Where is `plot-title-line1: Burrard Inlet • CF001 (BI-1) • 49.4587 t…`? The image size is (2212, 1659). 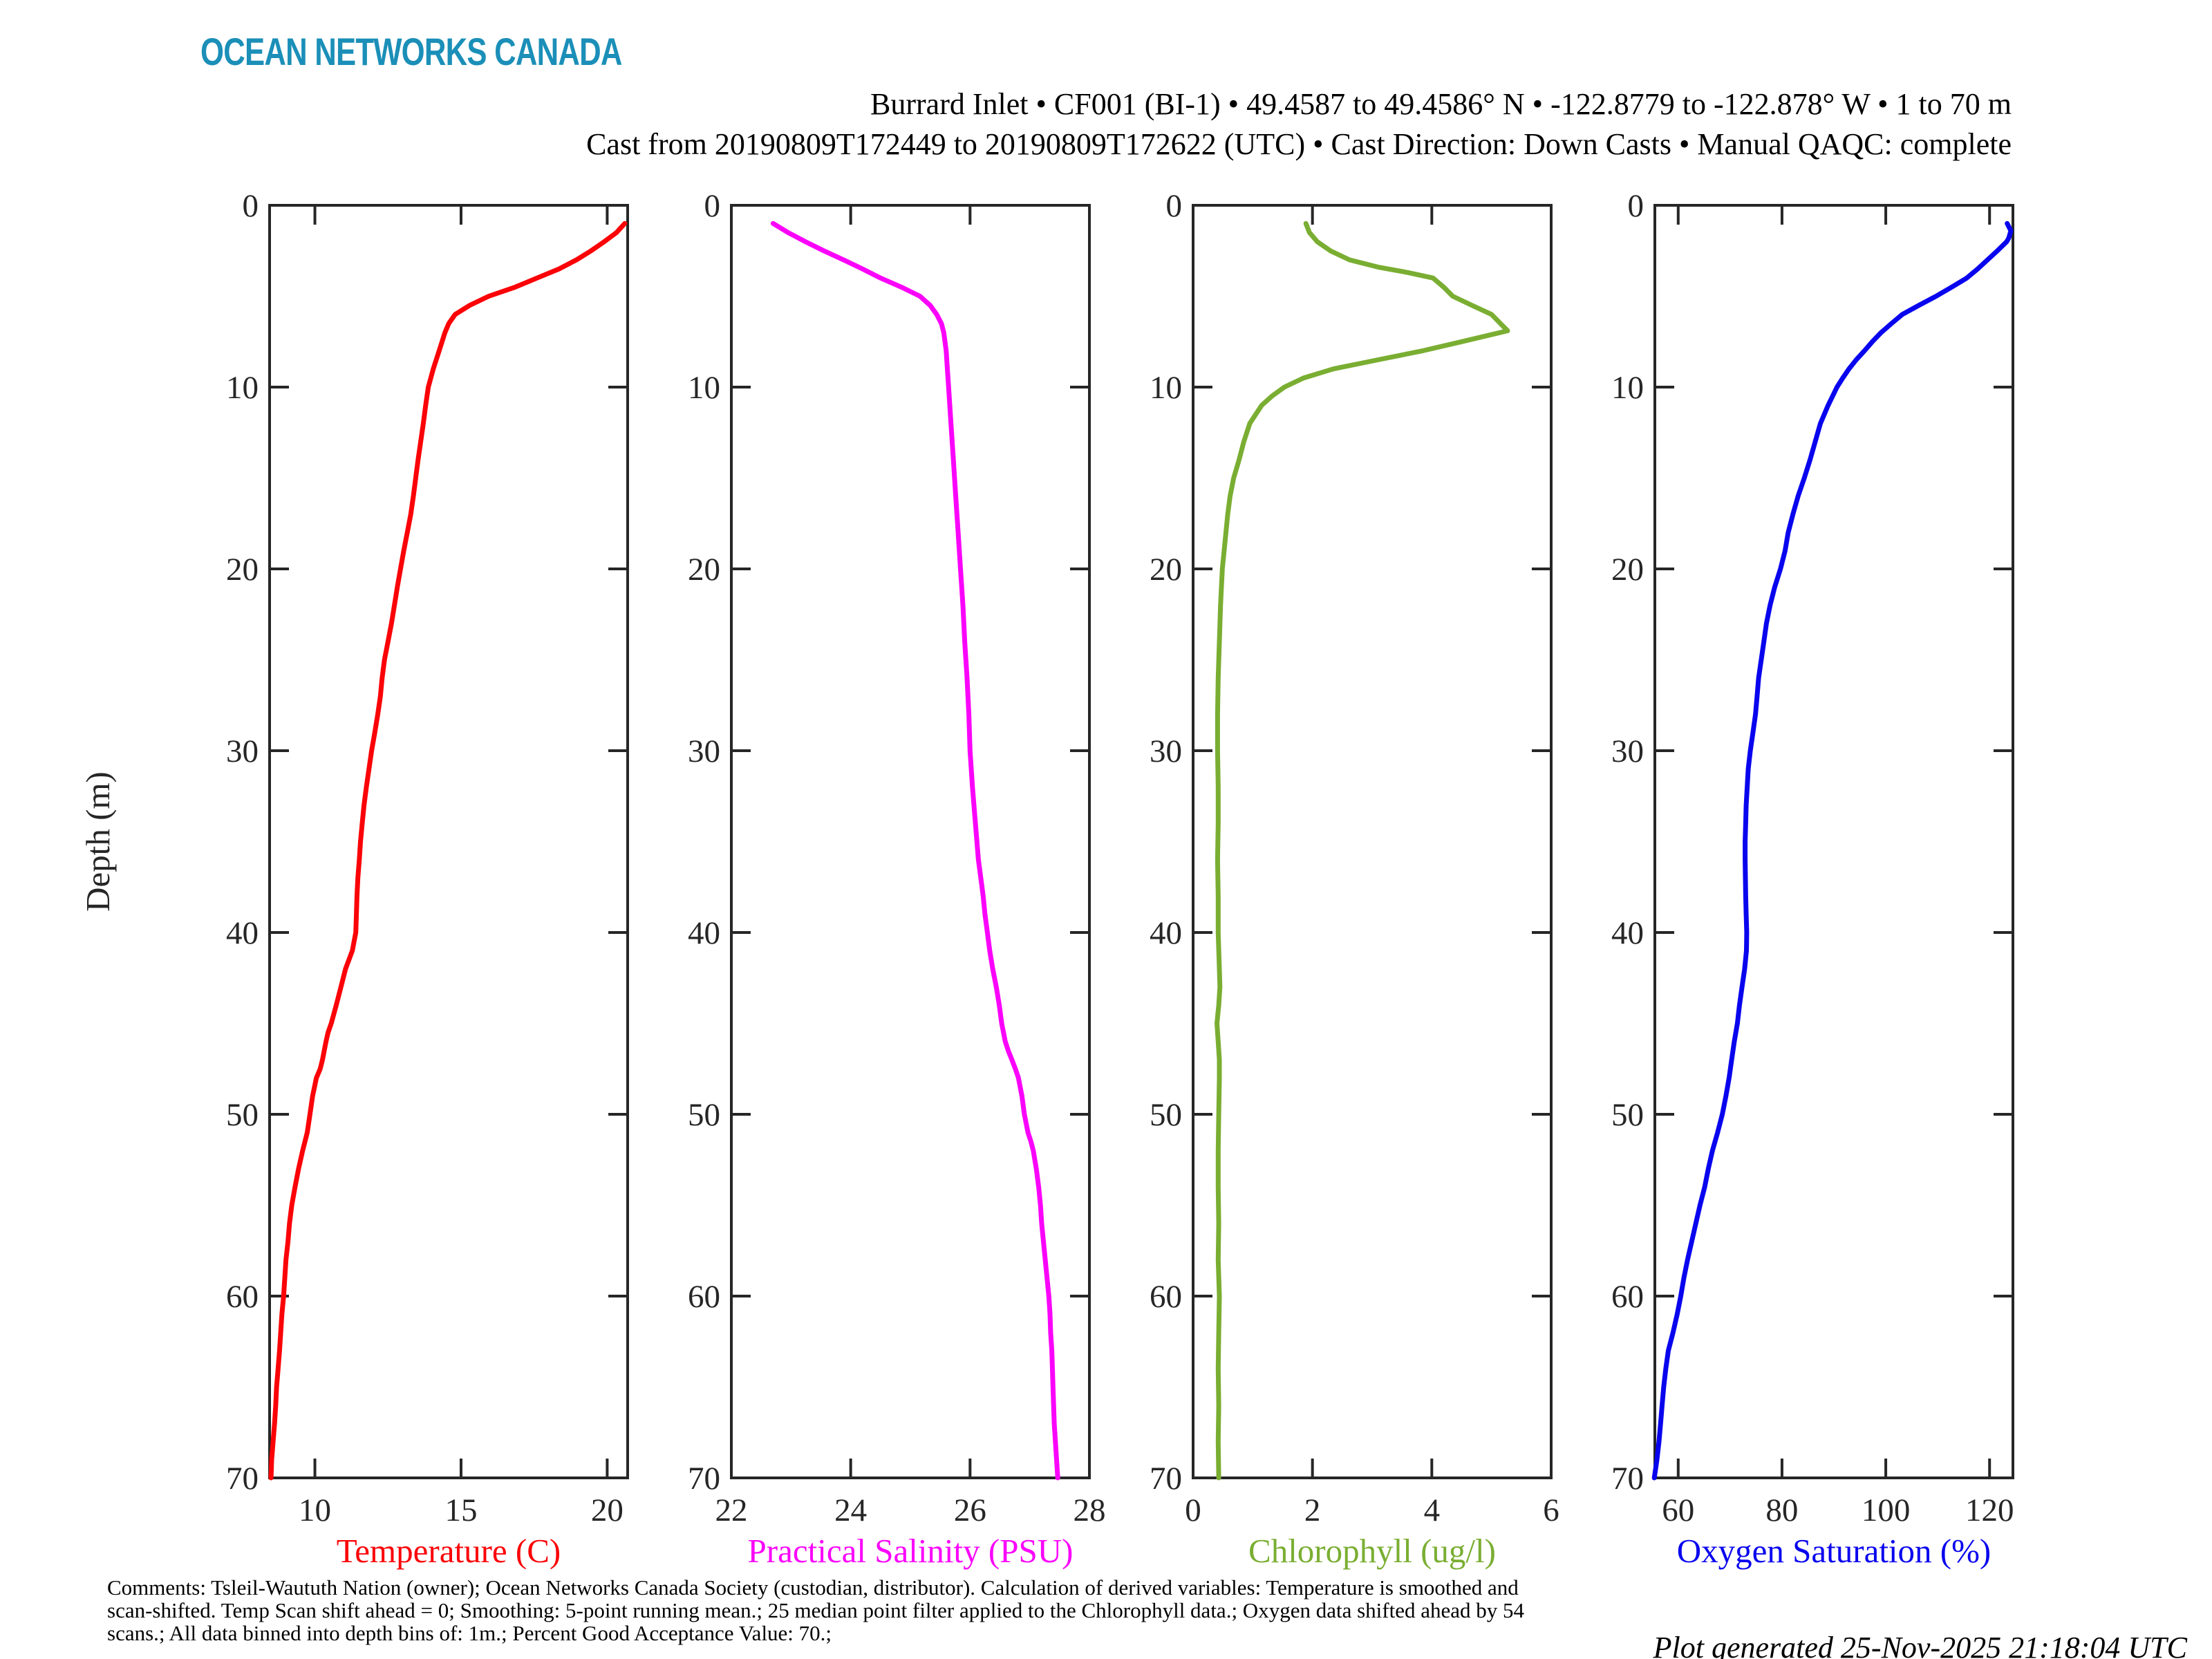
plot-title-line1: Burrard Inlet • CF001 (BI-1) • 49.4587 t… is located at coordinates (1441, 104).